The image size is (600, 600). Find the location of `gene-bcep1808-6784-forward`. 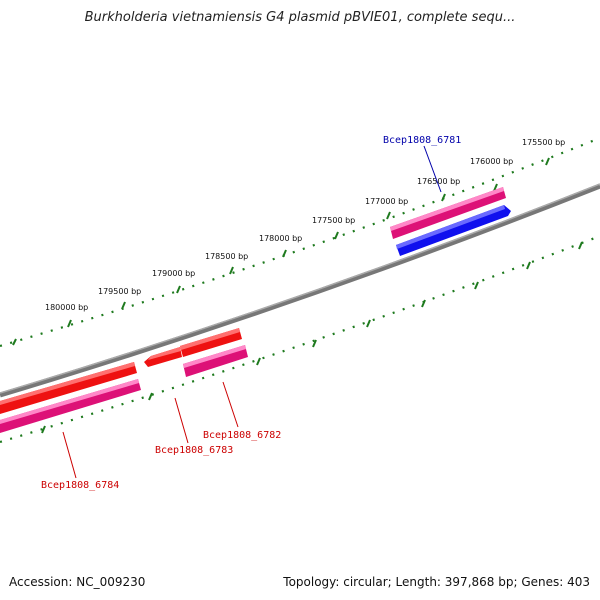

gene-bcep1808-6784-forward is located at coordinates (68, 388).